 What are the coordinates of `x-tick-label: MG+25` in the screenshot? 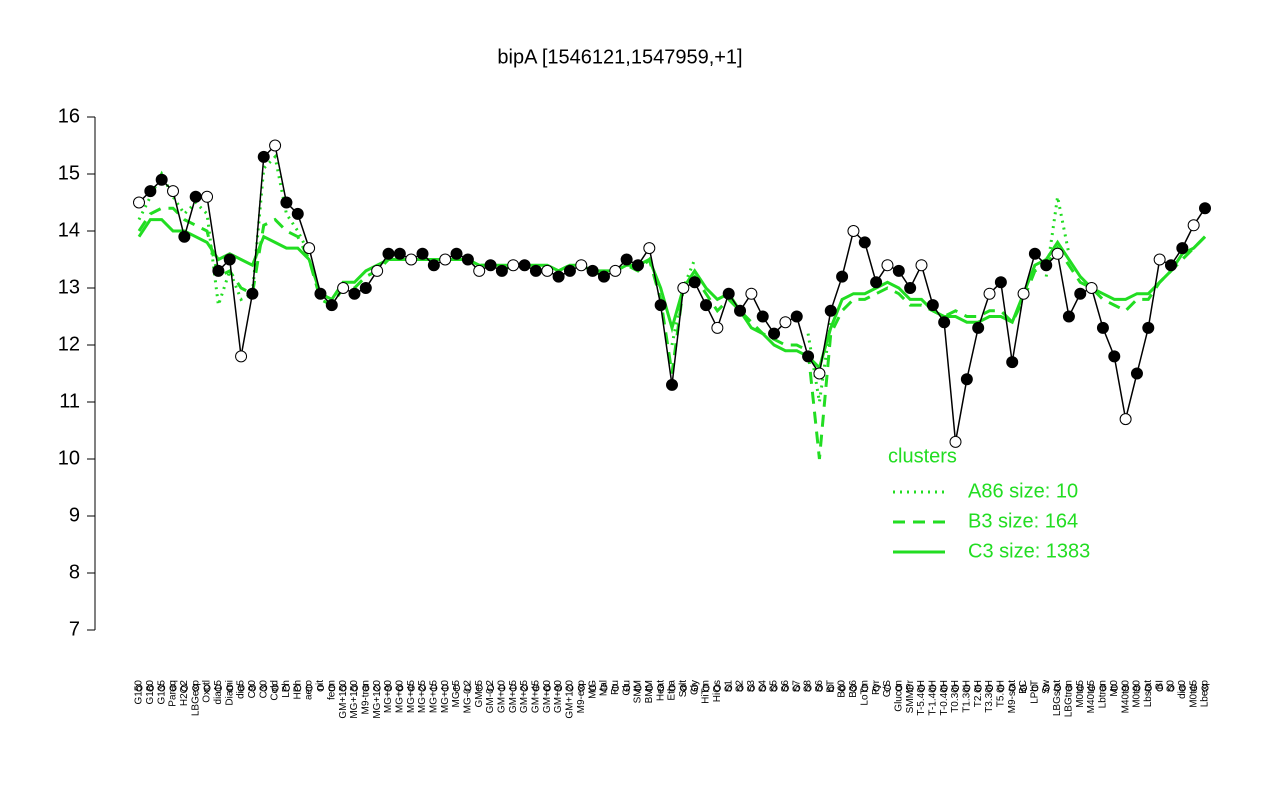 It's located at (422, 697).